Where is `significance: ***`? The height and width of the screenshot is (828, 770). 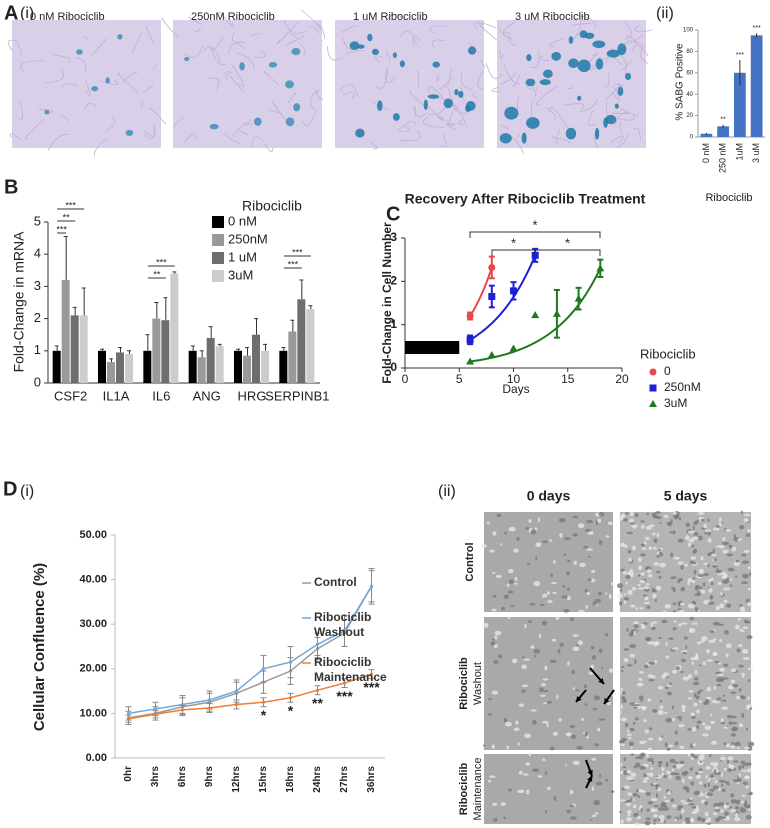 significance: *** is located at coordinates (740, 55).